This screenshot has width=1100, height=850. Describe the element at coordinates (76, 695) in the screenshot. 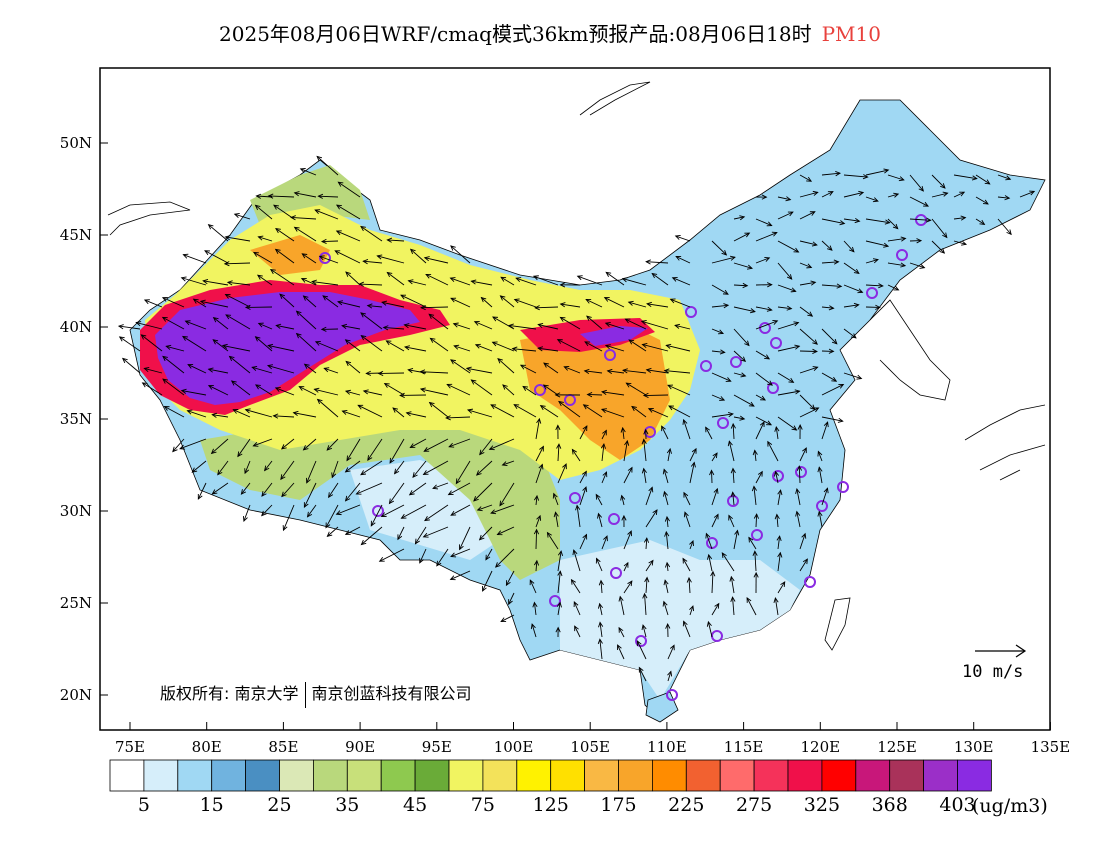

I see `lat-tick-label: 20N` at that location.